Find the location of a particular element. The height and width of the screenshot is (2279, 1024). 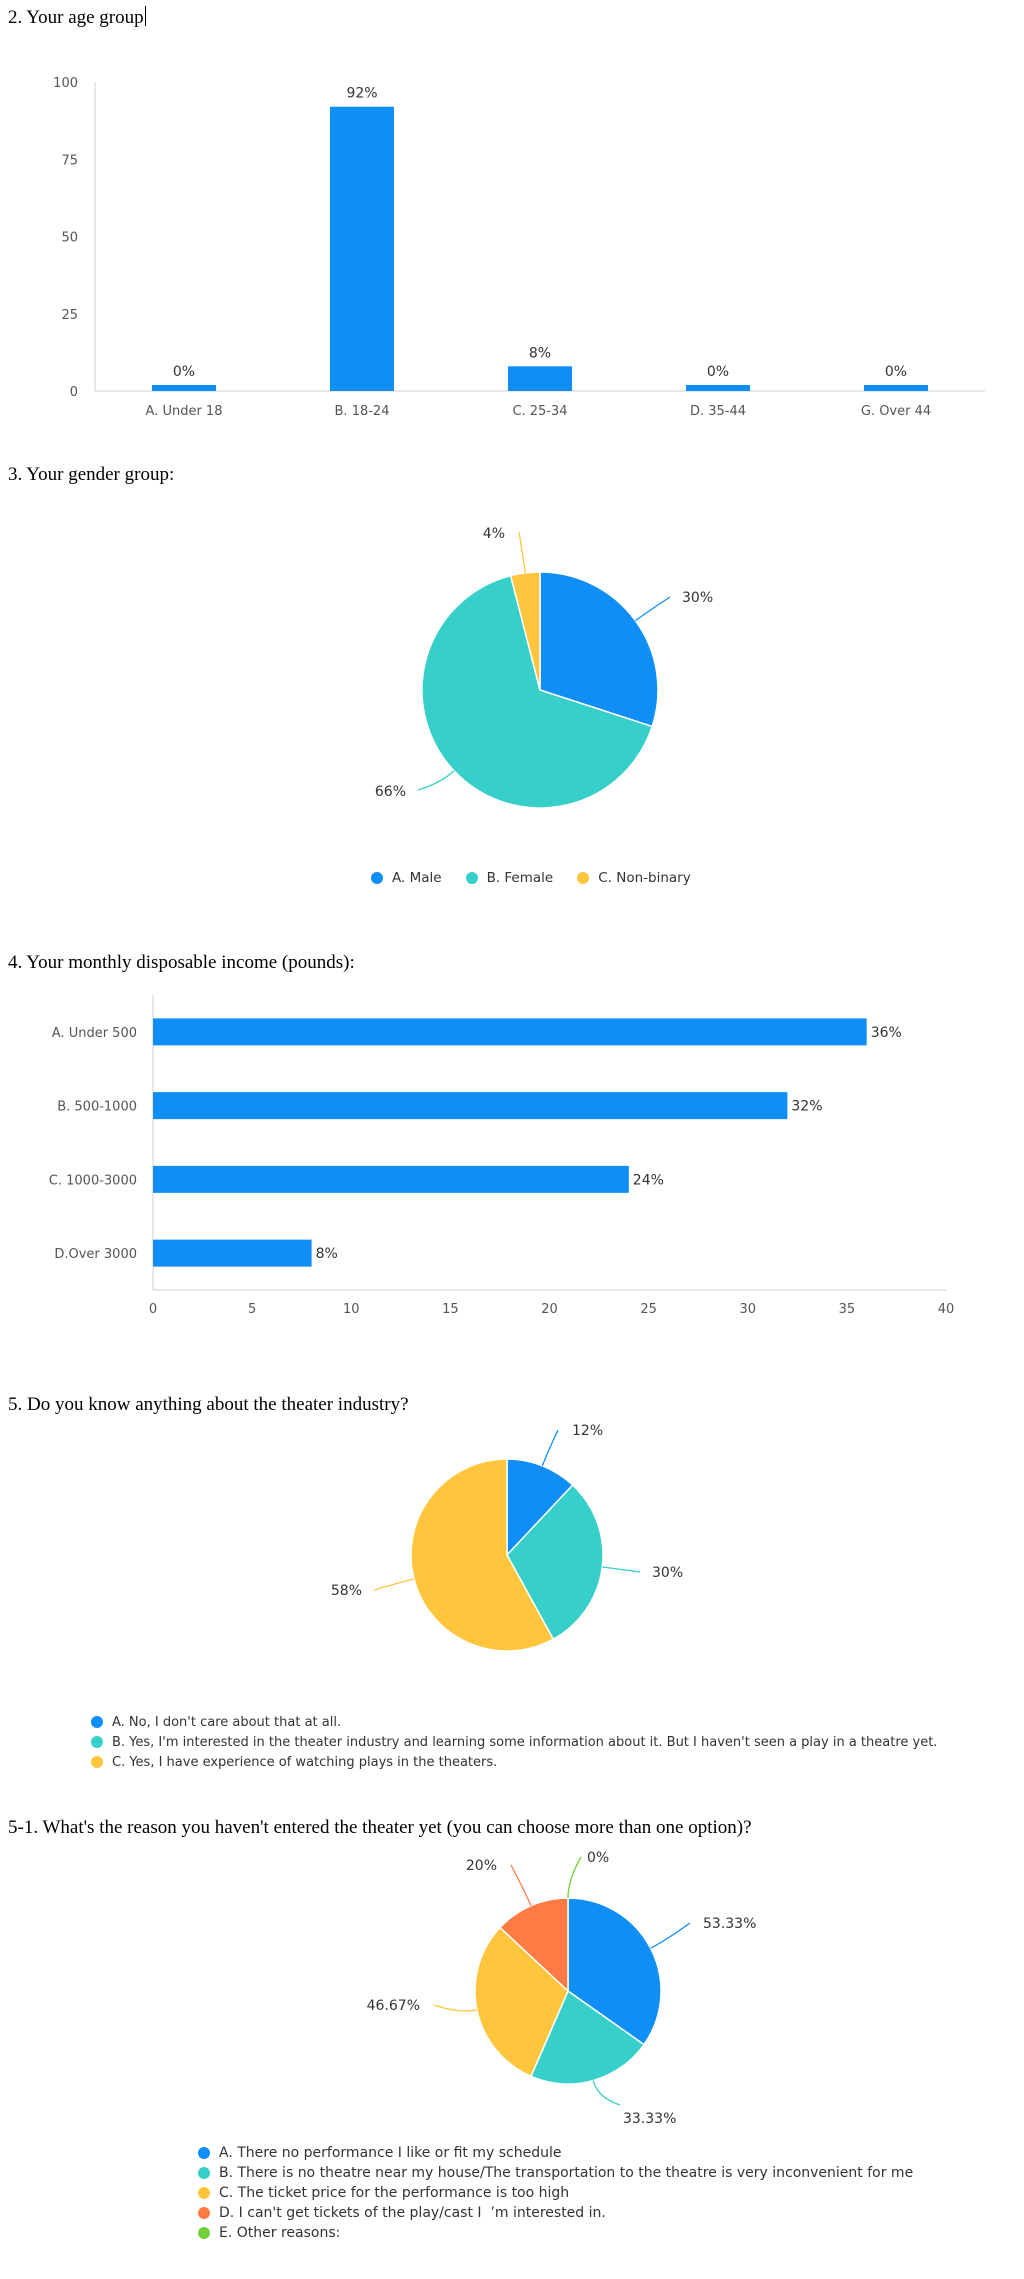

legend-item: B. Female is located at coordinates (509, 878).